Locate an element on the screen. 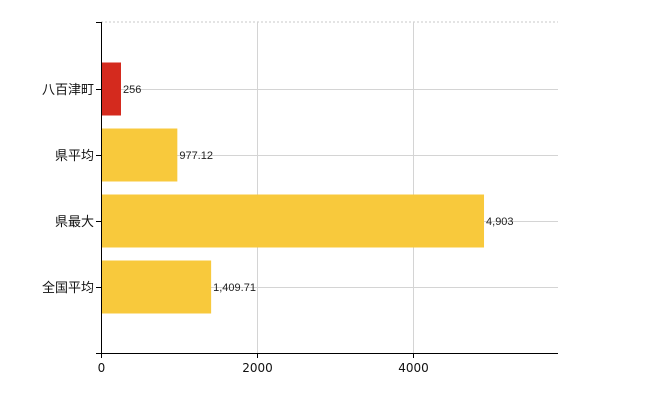 This screenshot has height=400, width=650. category-label-0: 八百津町 is located at coordinates (68, 90).